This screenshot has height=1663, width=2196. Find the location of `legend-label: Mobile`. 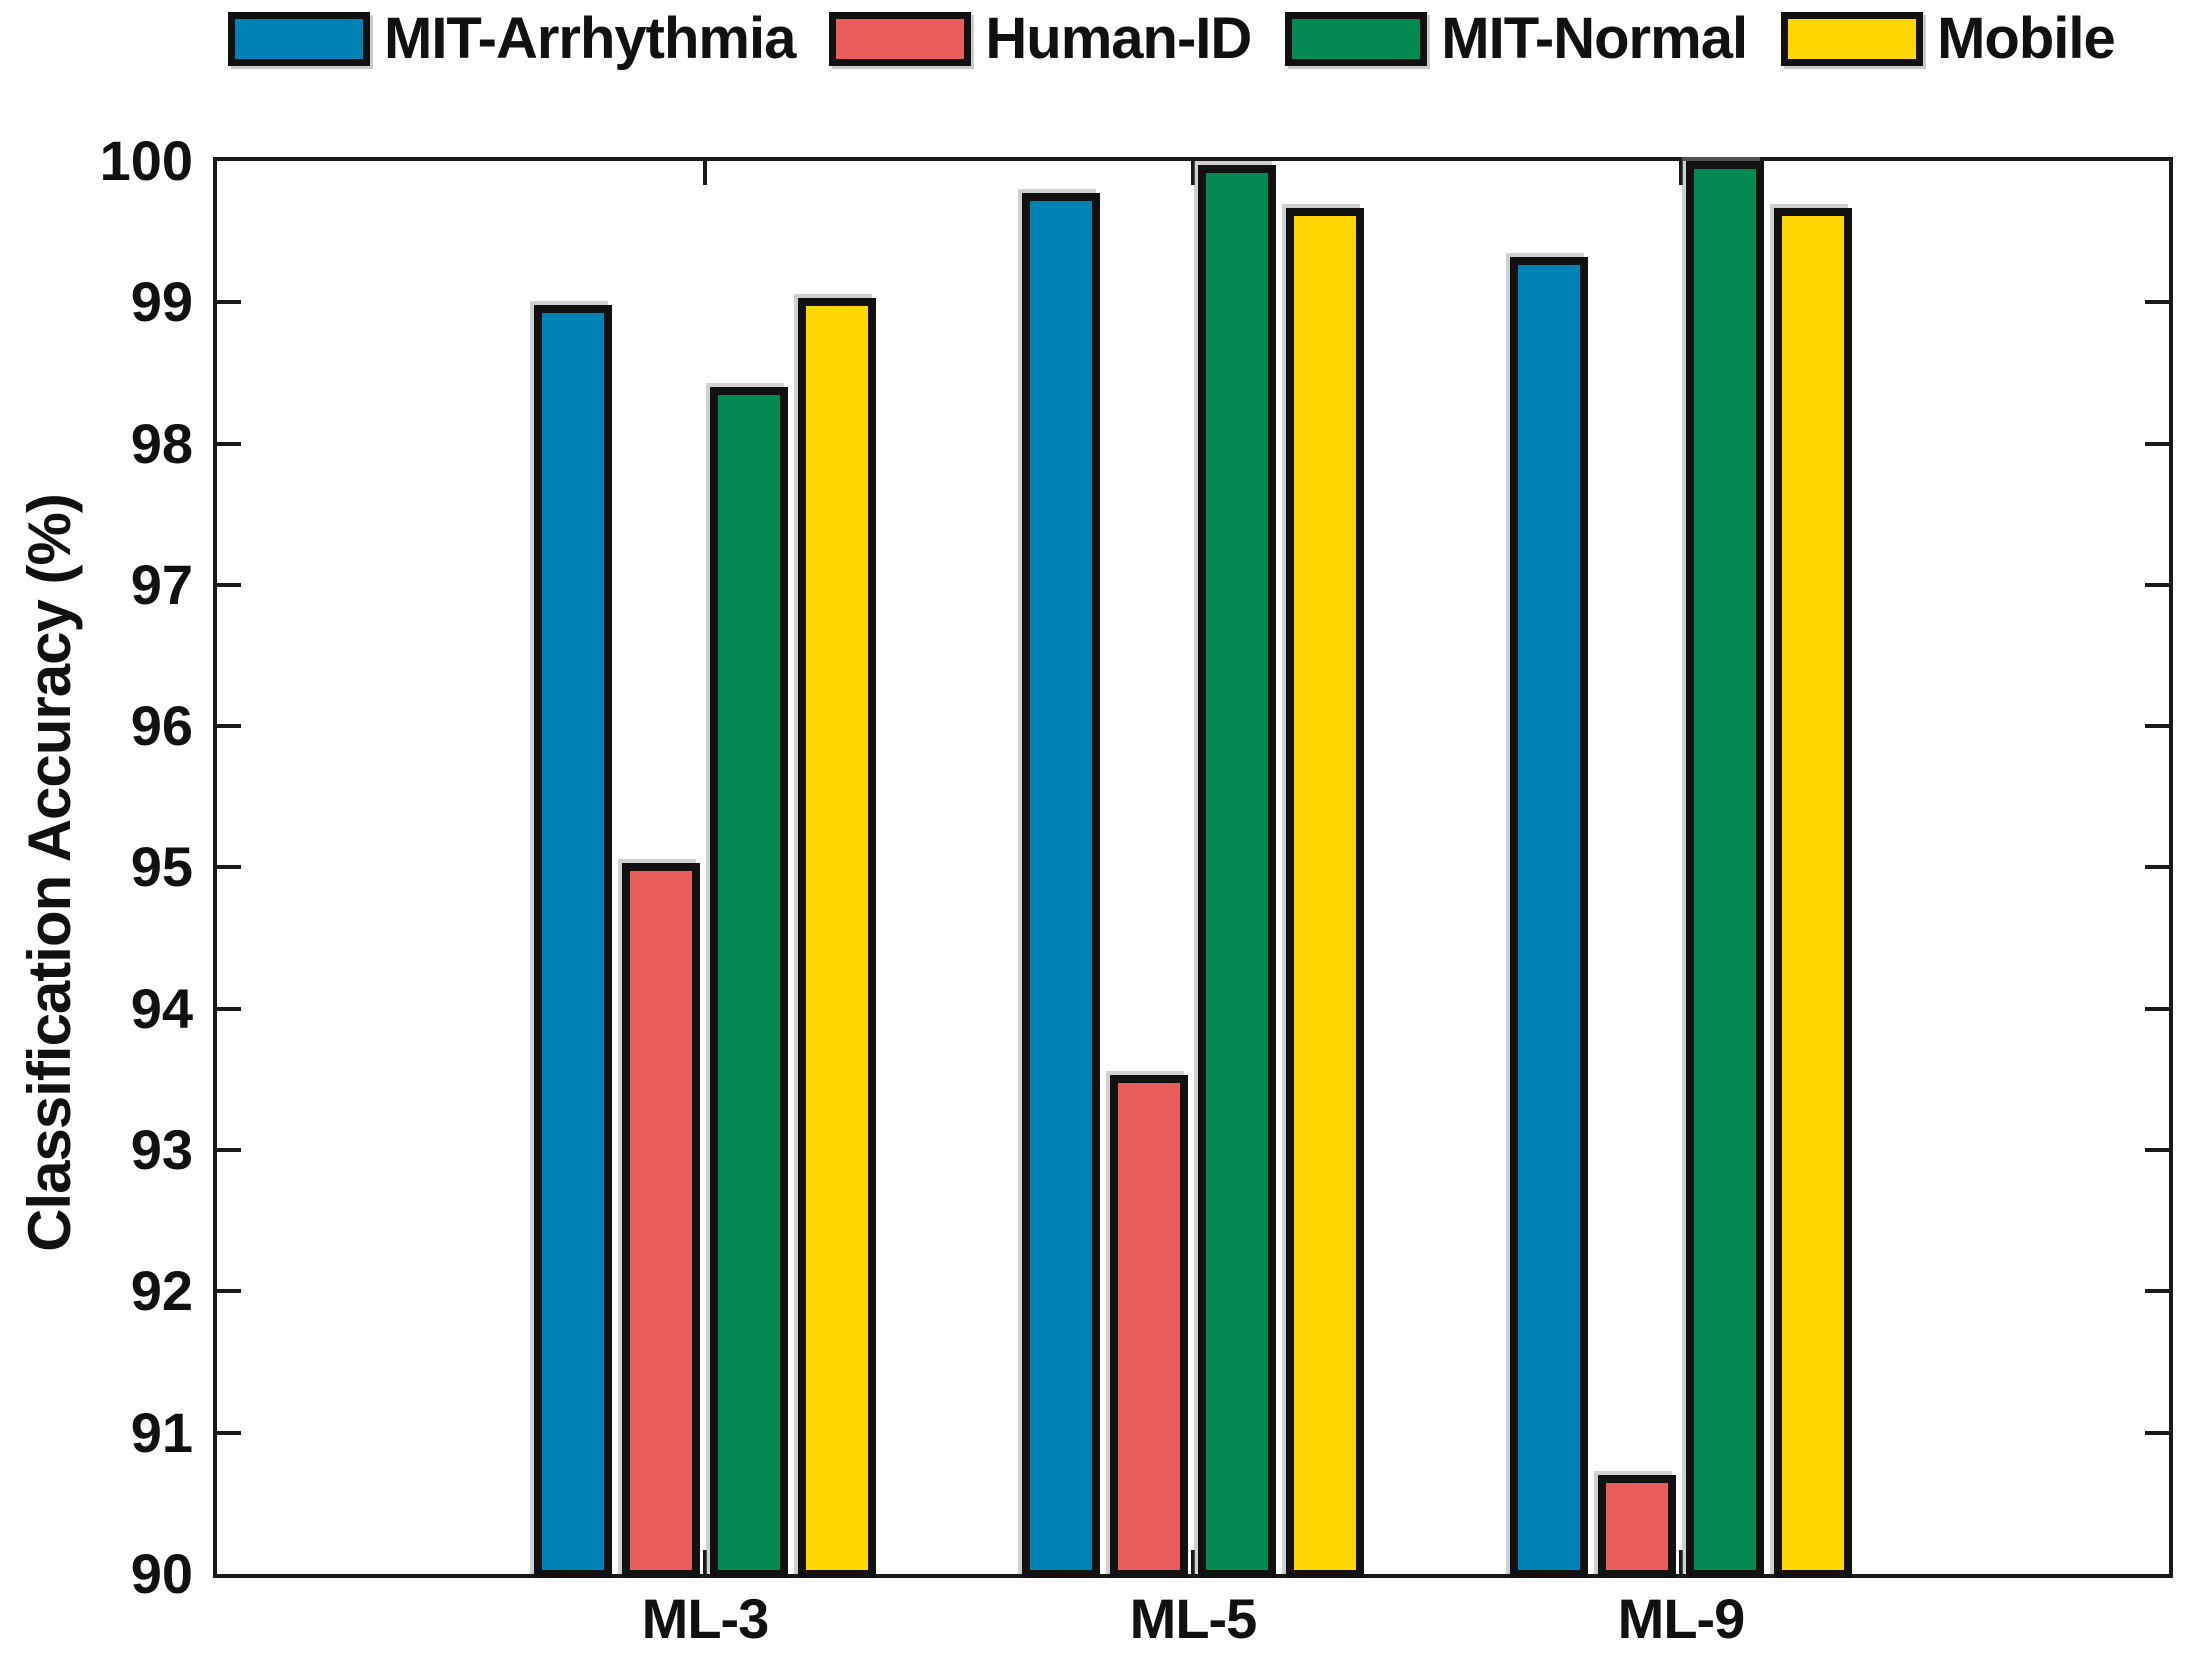

legend-label: Mobile is located at coordinates (2026, 38).